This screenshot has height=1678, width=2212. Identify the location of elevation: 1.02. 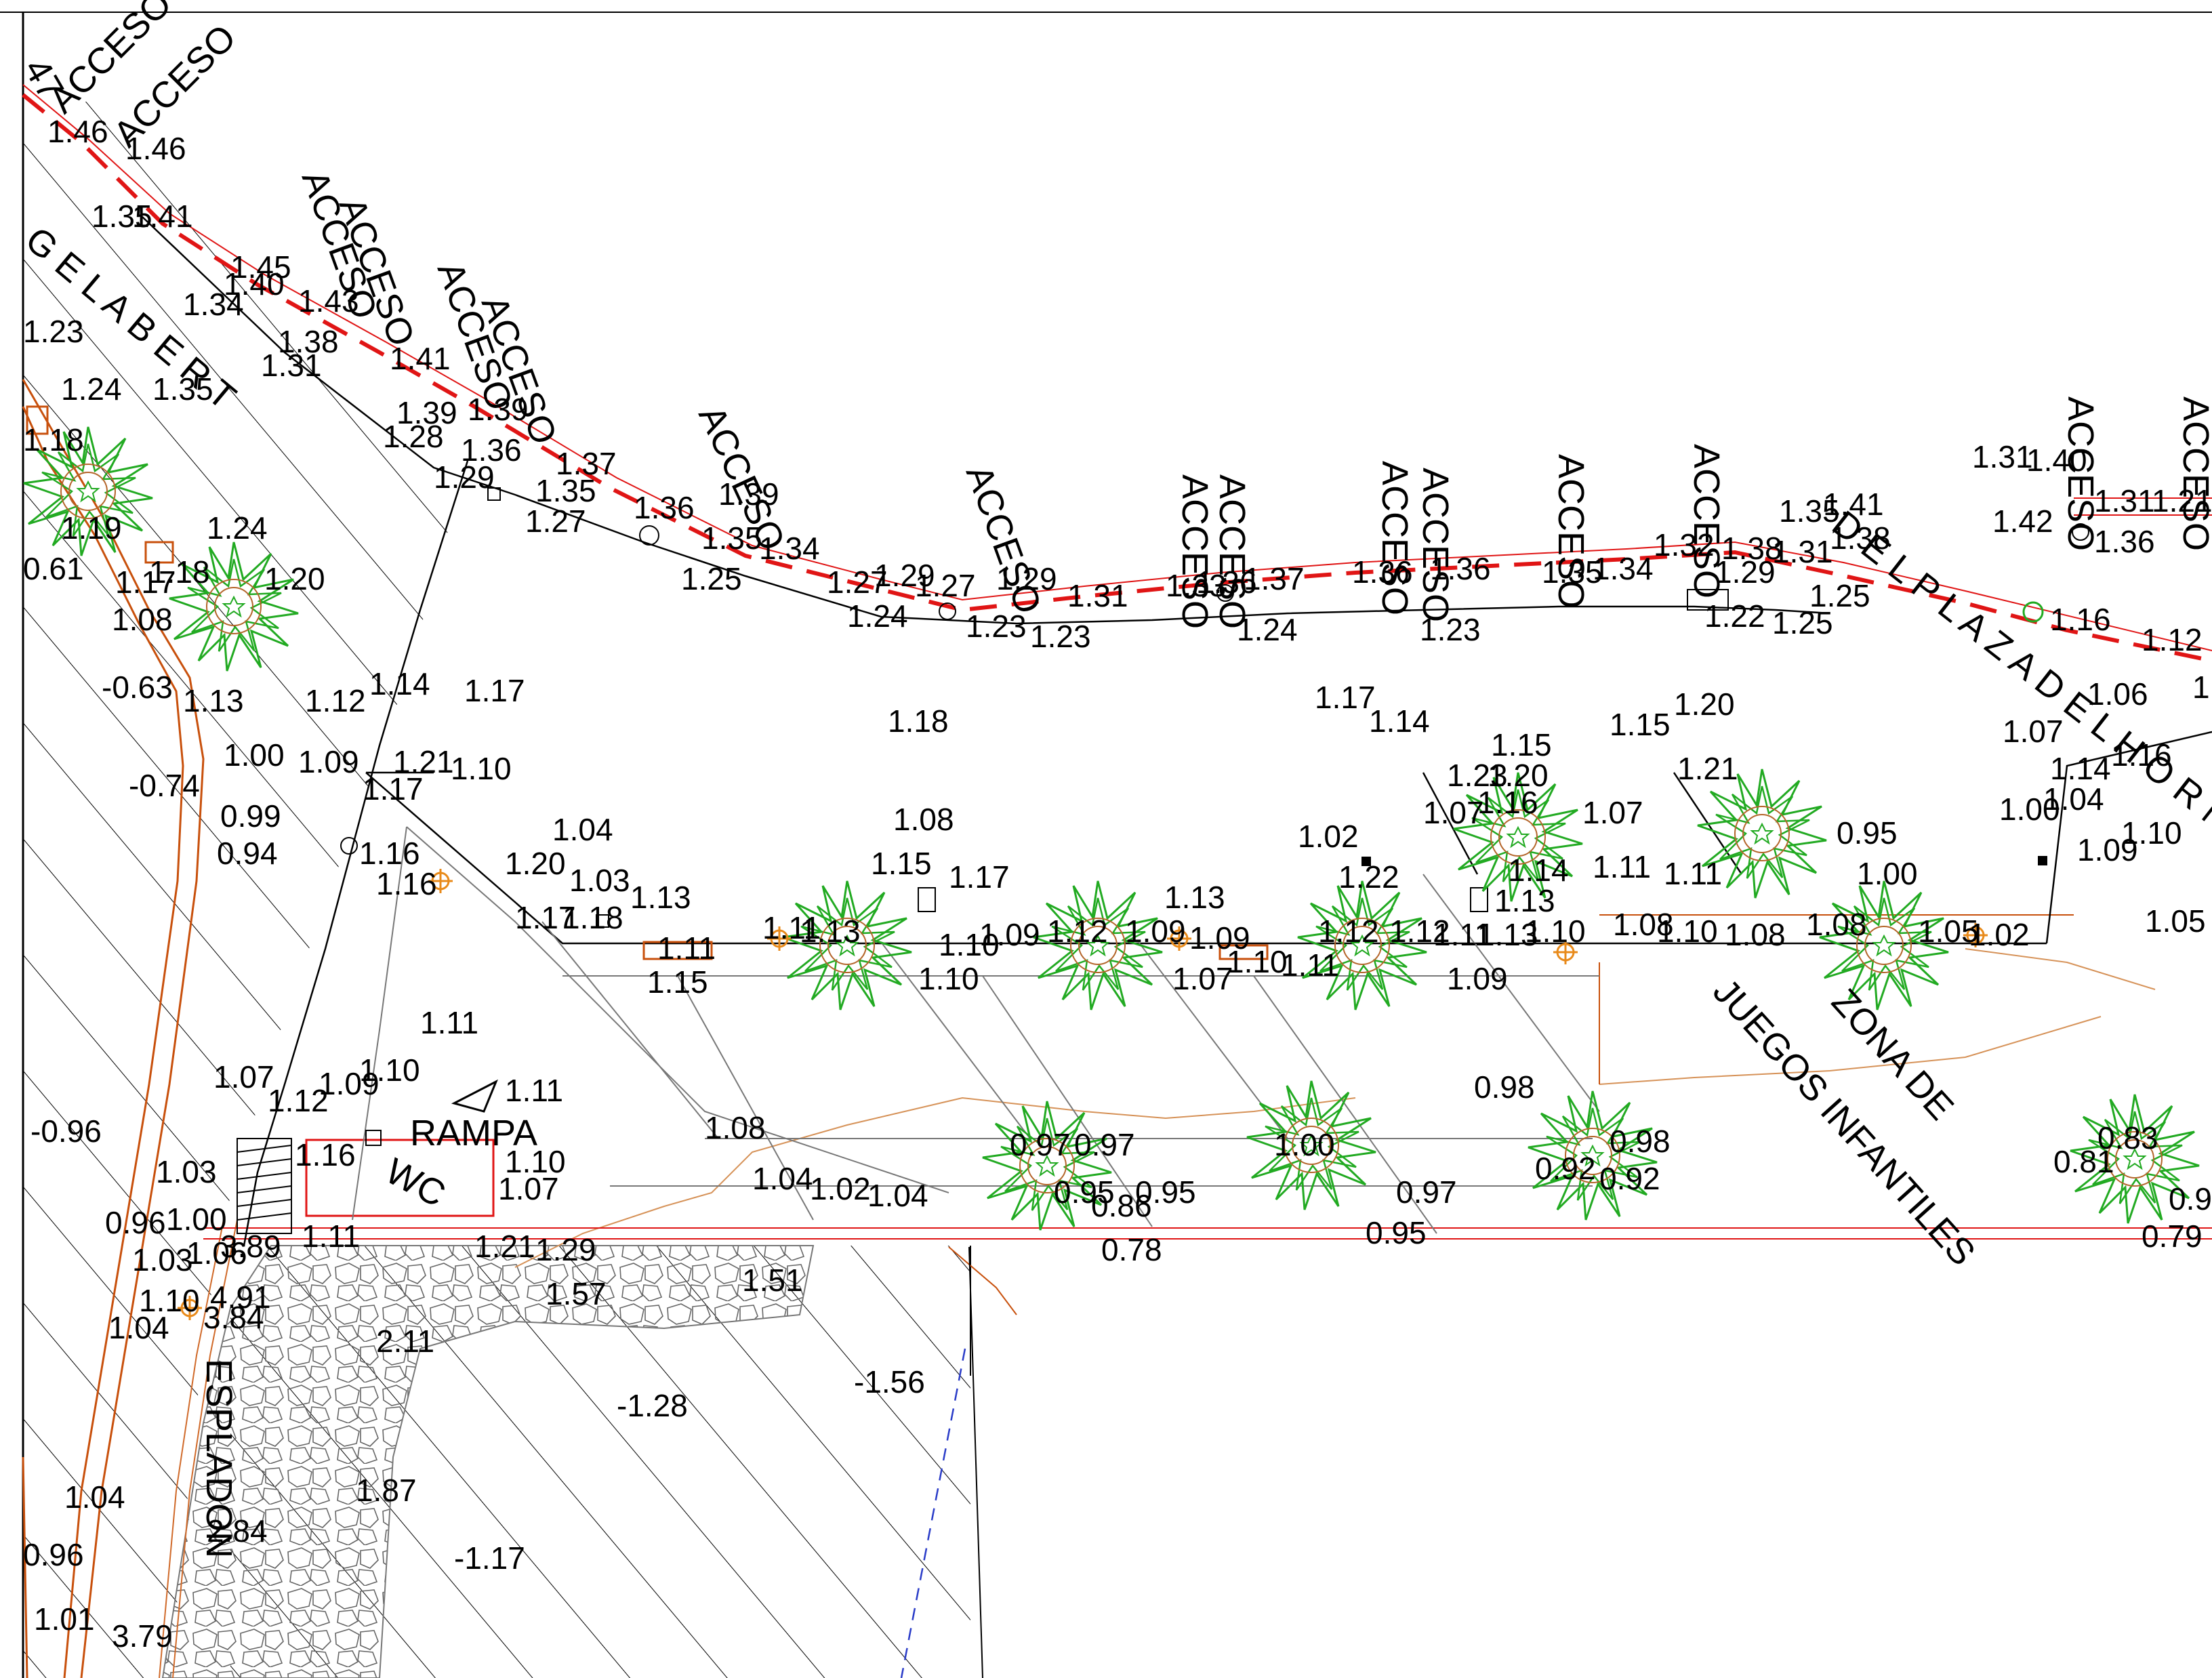
(2000, 934).